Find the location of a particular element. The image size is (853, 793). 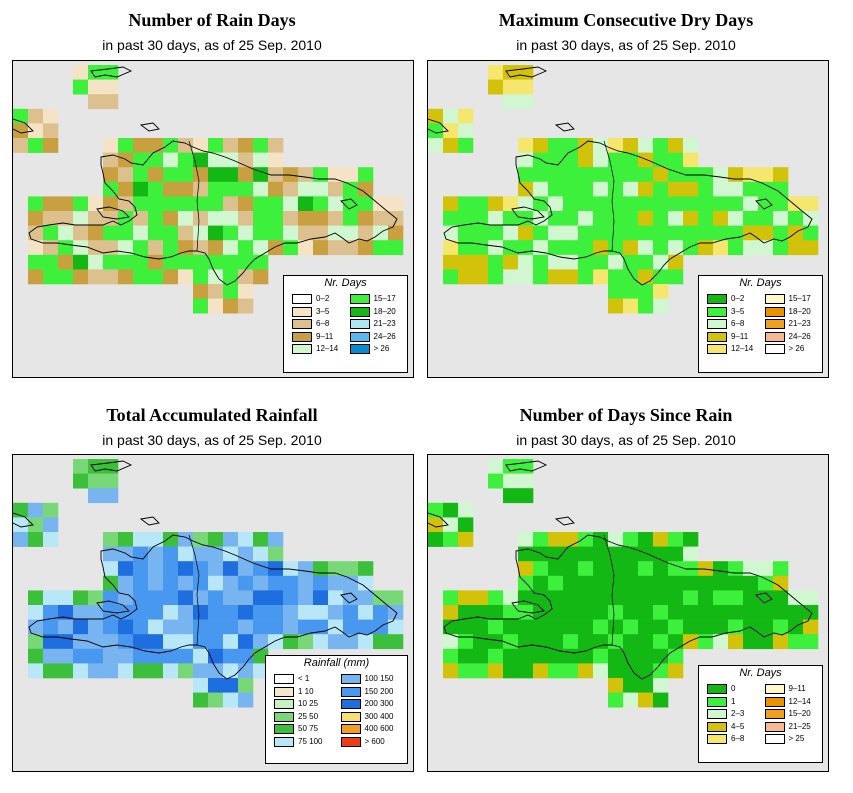

legend-label: 4–5 is located at coordinates (738, 726).